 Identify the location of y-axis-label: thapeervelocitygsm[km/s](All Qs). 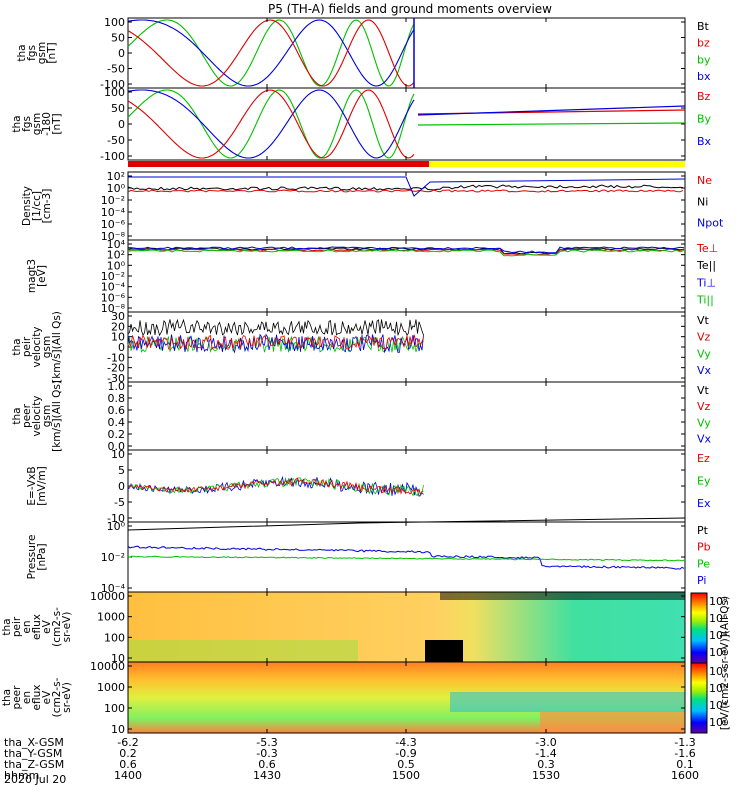
(37, 416).